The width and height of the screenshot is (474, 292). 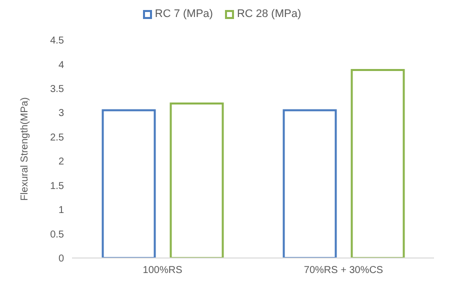 What do you see at coordinates (57, 138) in the screenshot?
I see `y-tick-label: 2.5` at bounding box center [57, 138].